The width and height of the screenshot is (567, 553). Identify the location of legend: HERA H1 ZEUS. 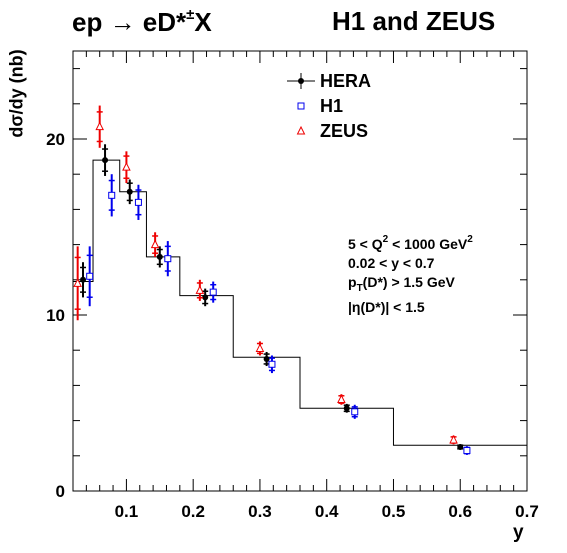
(344, 107).